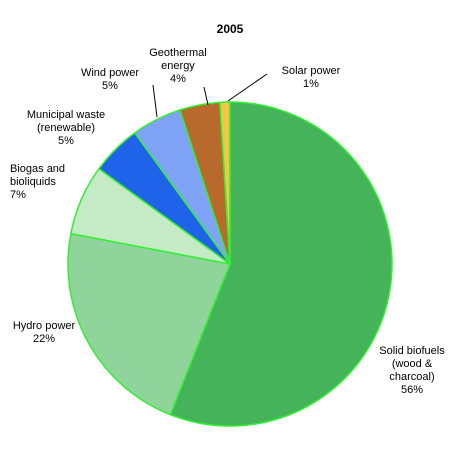  I want to click on slice-name-line: bioliquids, so click(33, 182).